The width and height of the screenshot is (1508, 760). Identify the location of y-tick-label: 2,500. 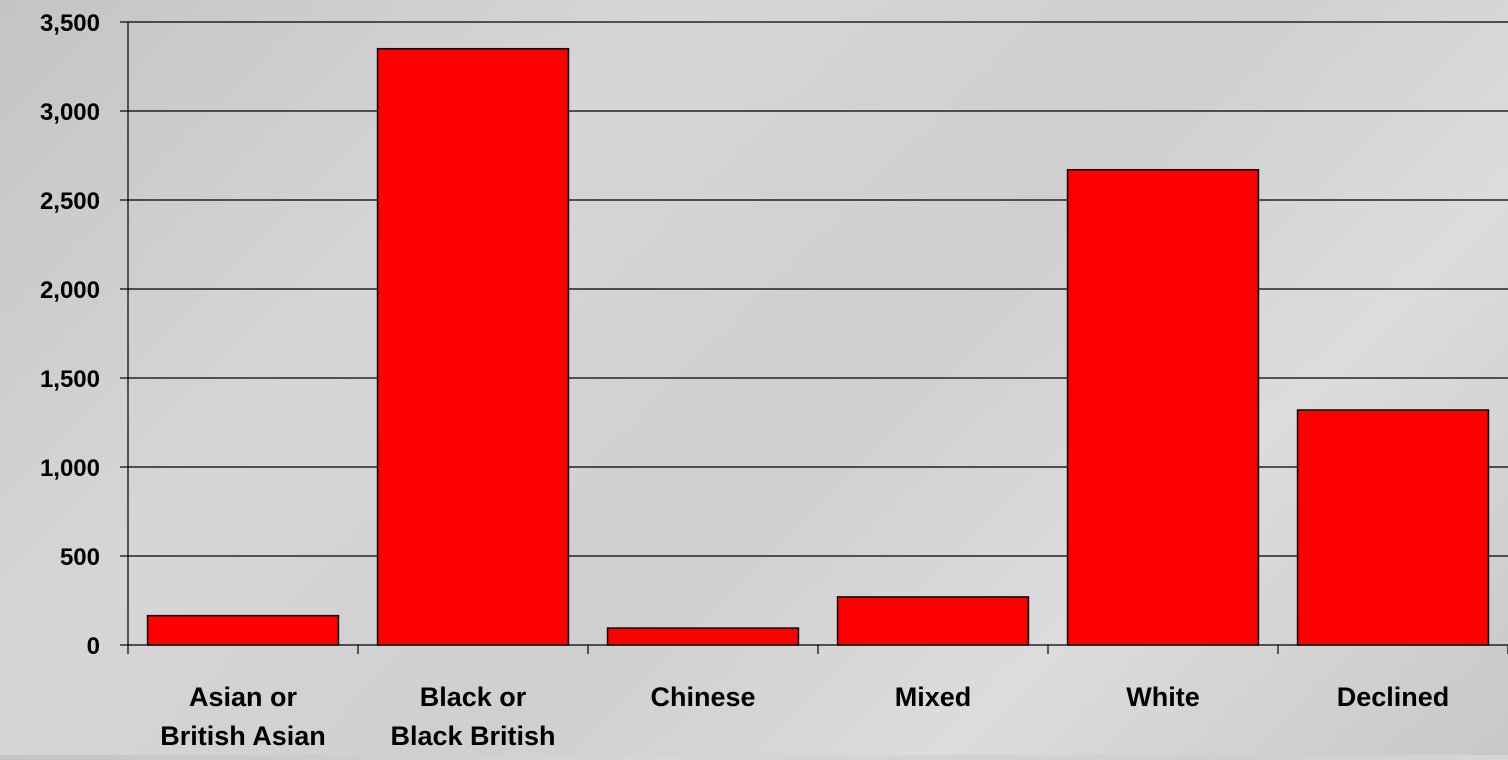
(70, 201).